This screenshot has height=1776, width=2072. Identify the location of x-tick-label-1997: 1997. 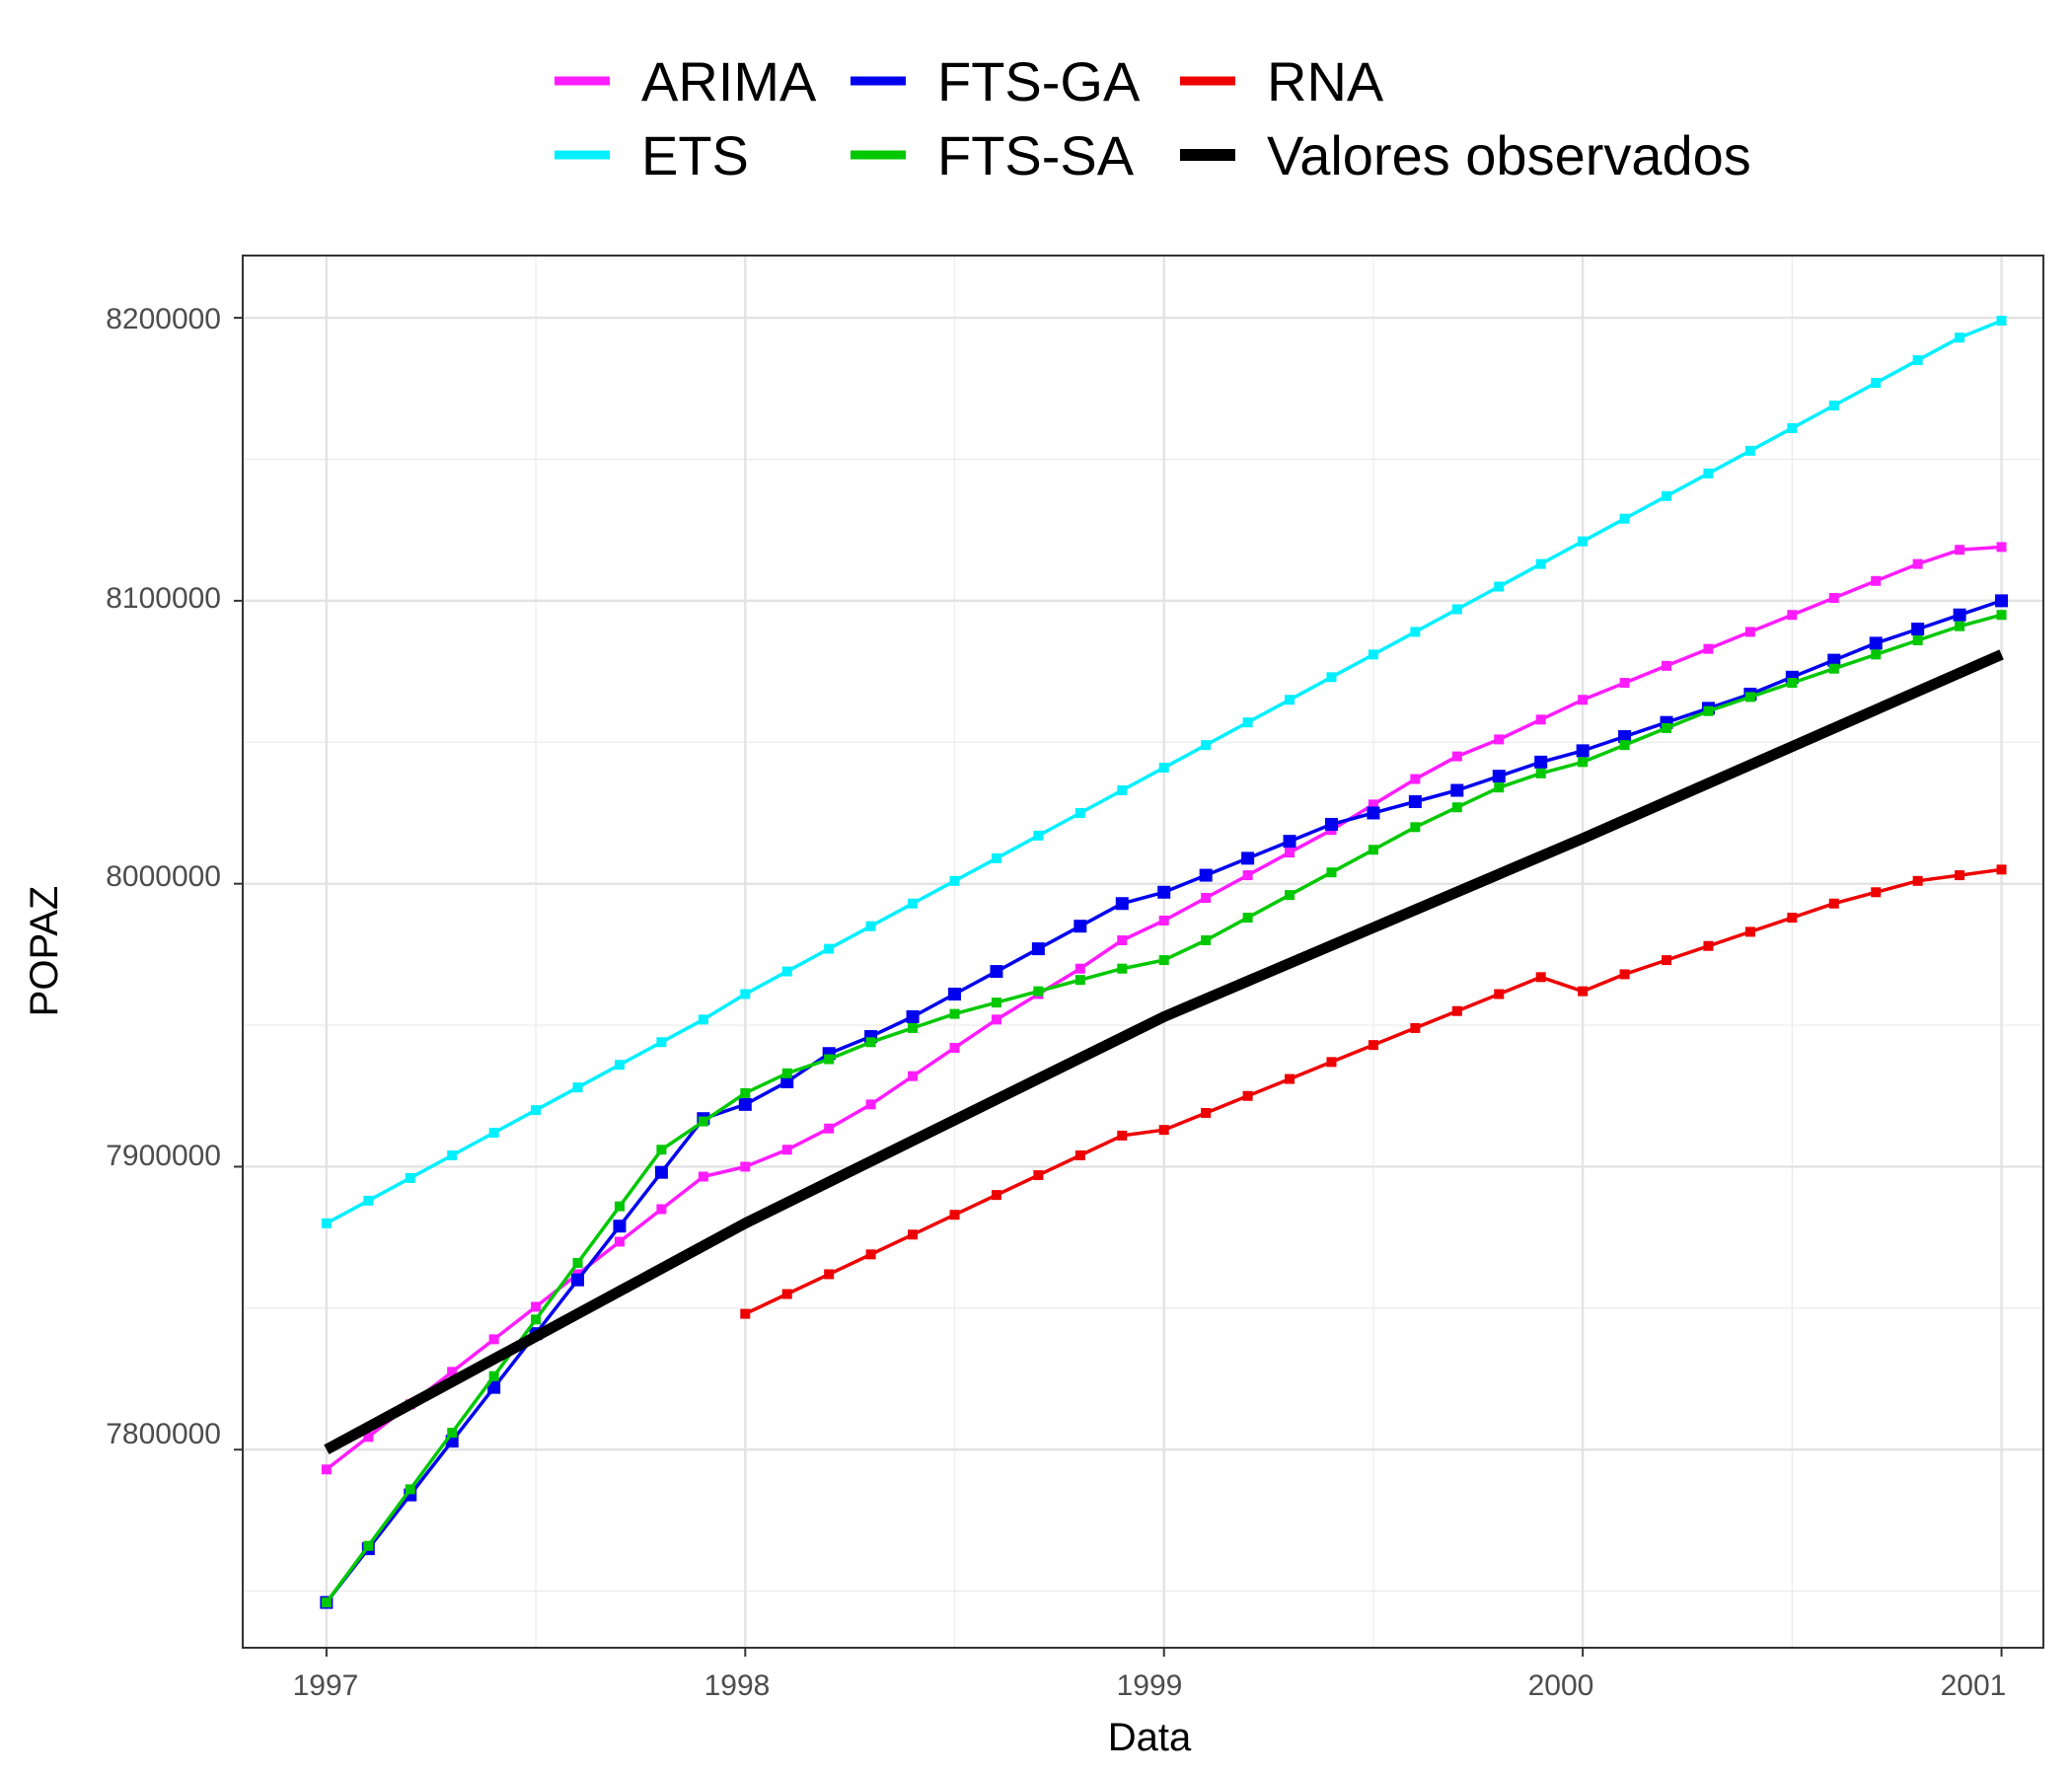
(326, 1685).